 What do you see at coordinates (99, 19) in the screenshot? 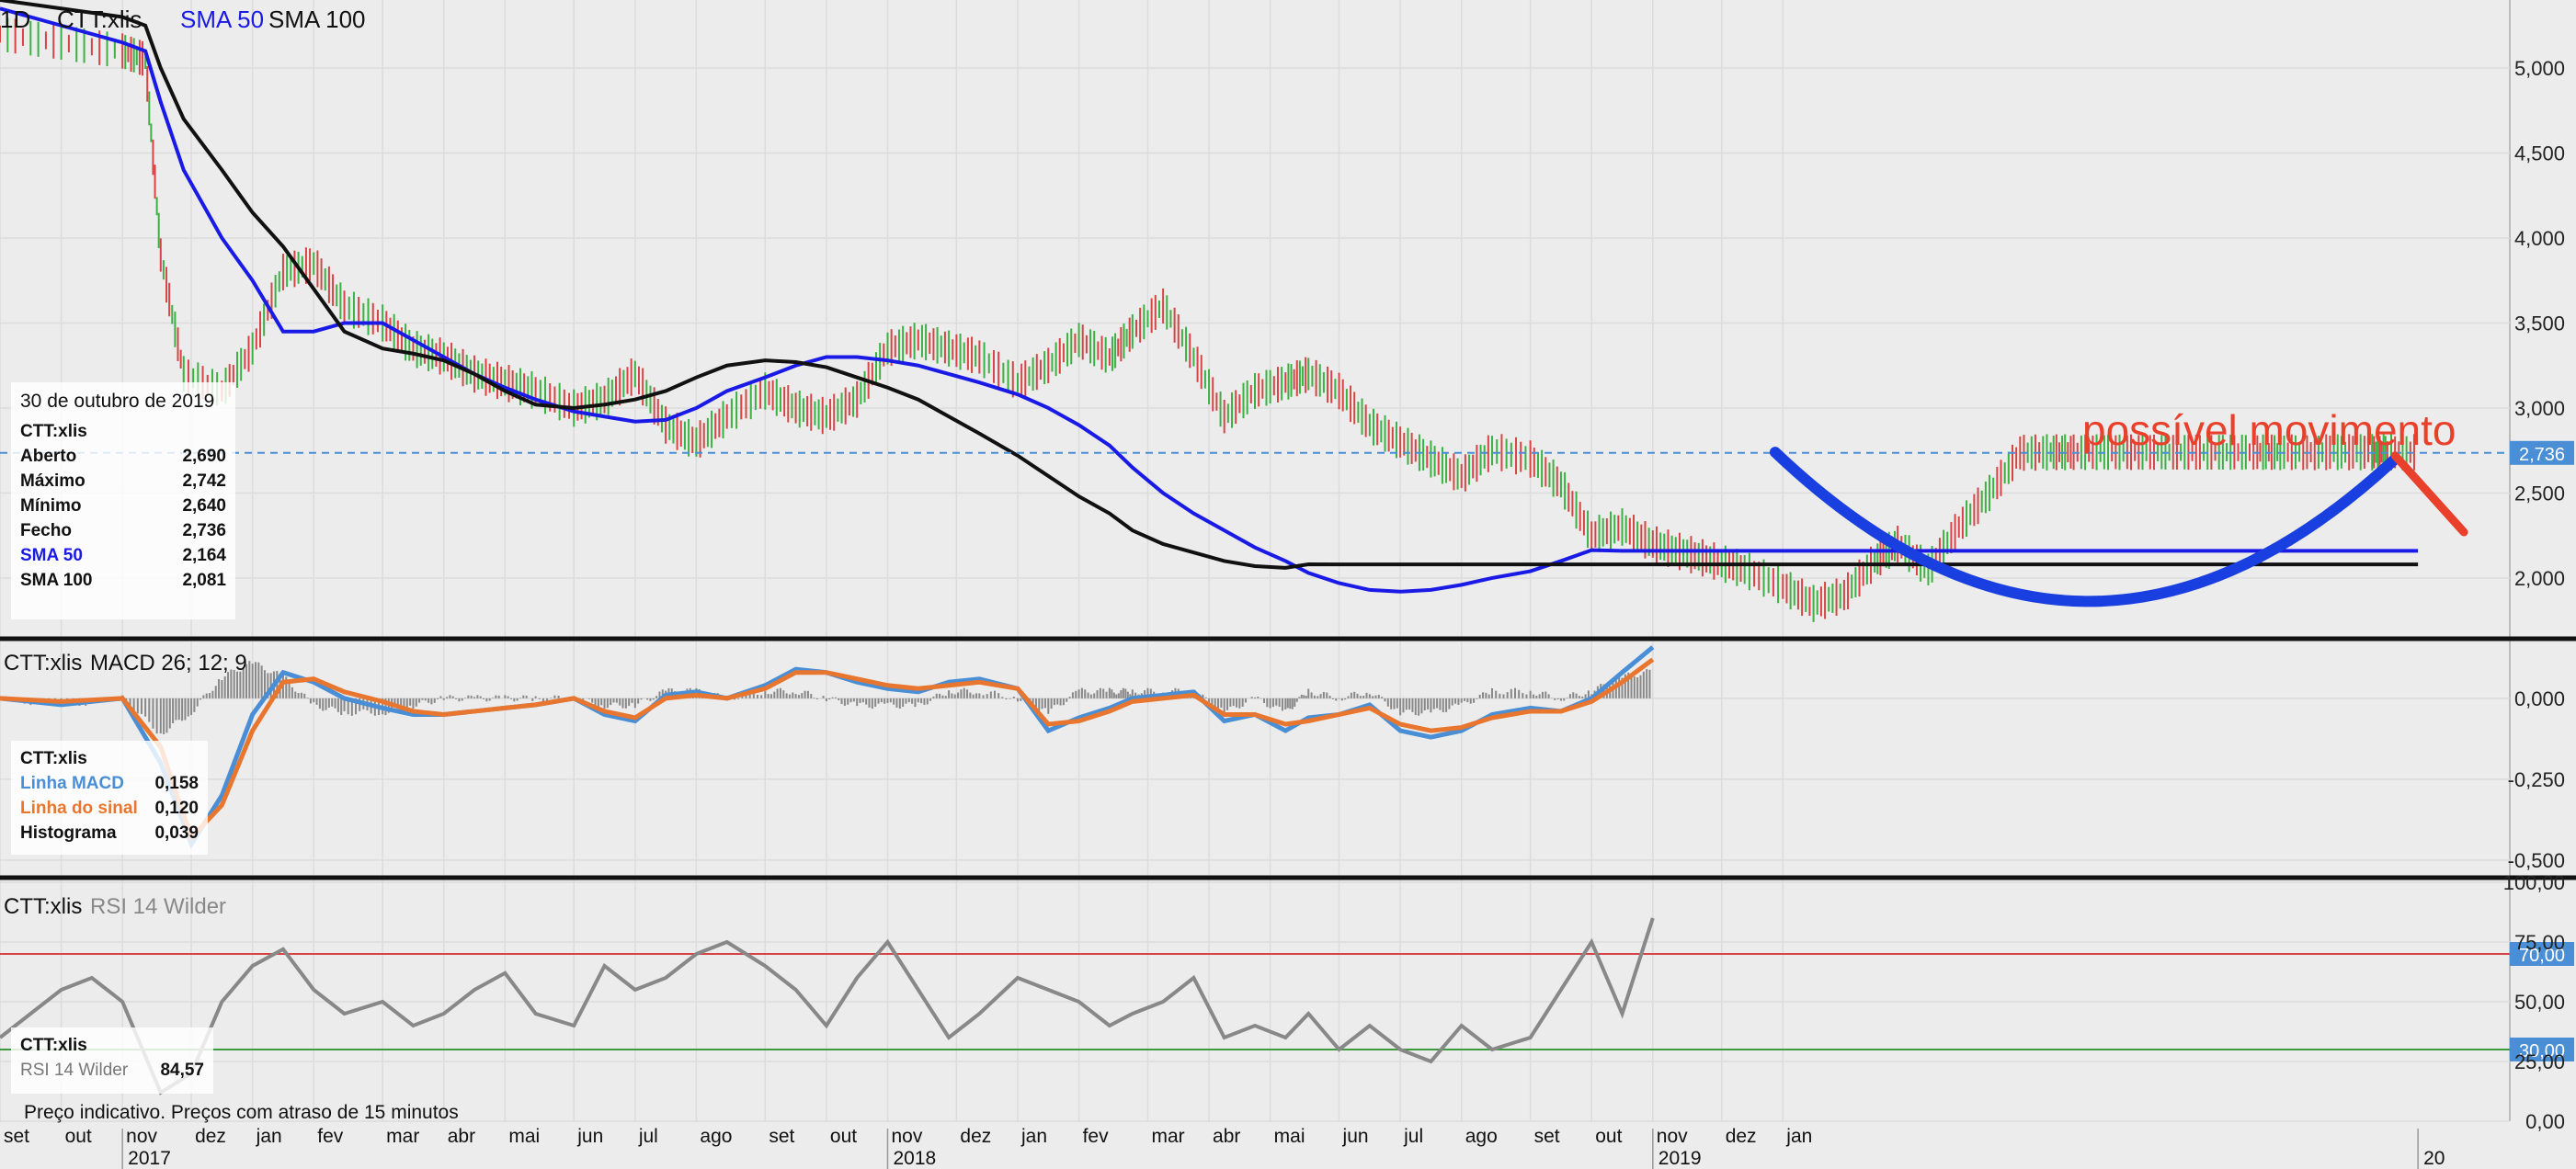
I see `symbol-label: CTT:xlis` at bounding box center [99, 19].